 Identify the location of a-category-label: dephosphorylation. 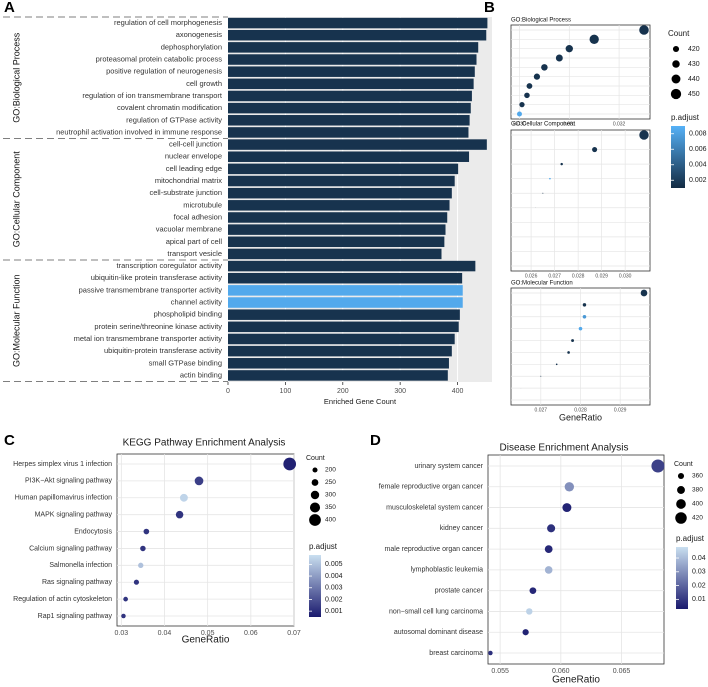
(191, 46).